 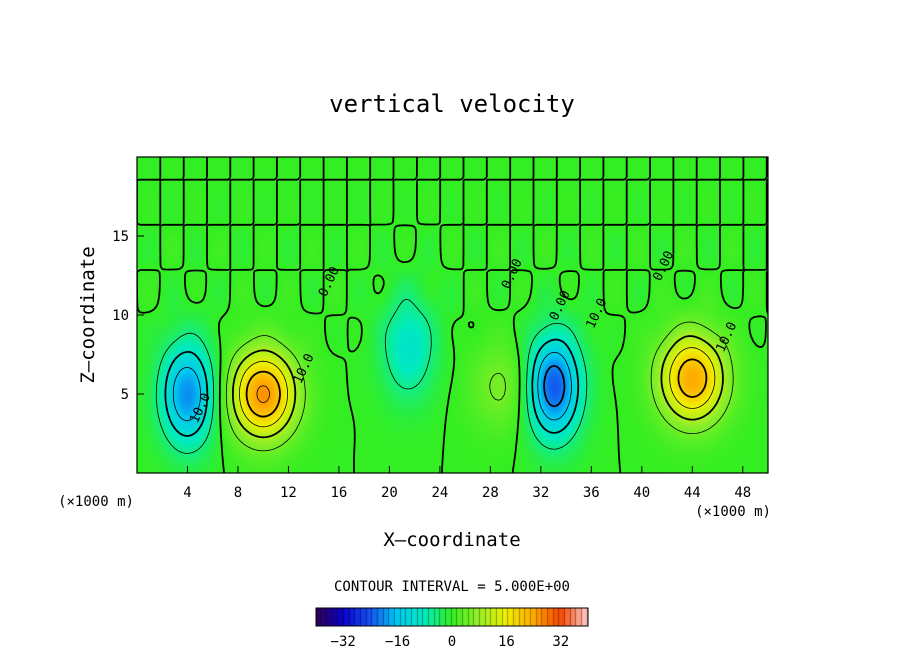 What do you see at coordinates (467, 483) in the screenshot?
I see `x-axis: 4 8 12 16 20 24 28 32 36 40 44 48` at bounding box center [467, 483].